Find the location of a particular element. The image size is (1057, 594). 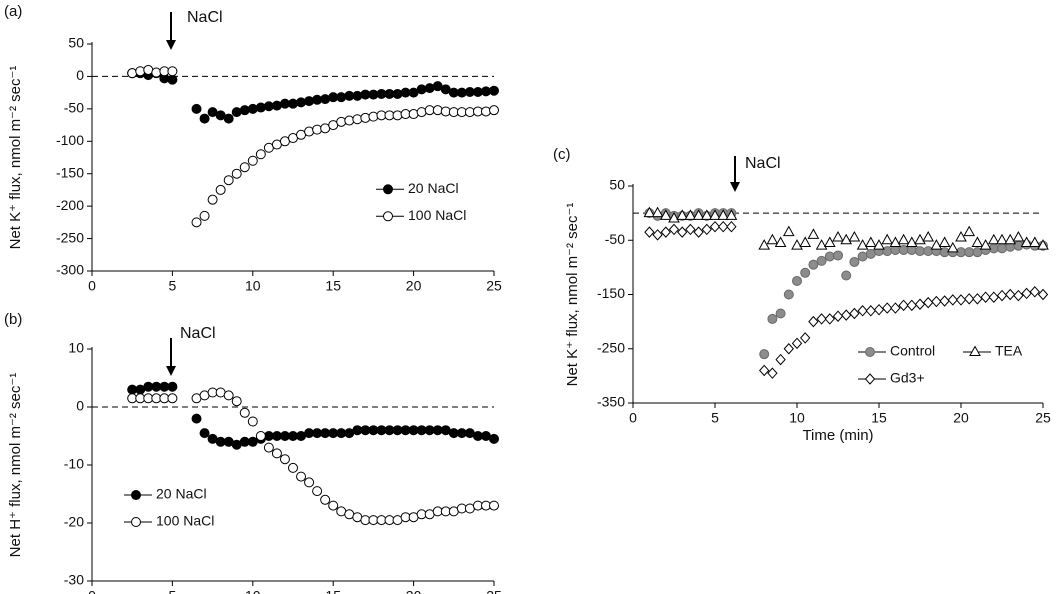

legend-label: TEA is located at coordinates (1009, 351).